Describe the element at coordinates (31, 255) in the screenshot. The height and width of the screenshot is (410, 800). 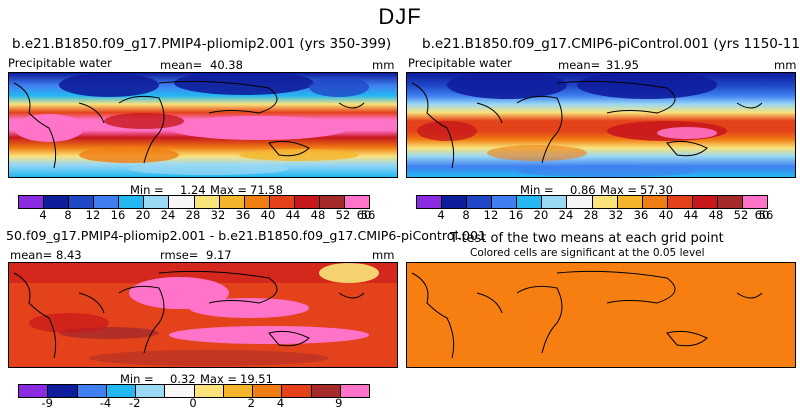
I see `mean-label-bottom-left: mean=` at that location.